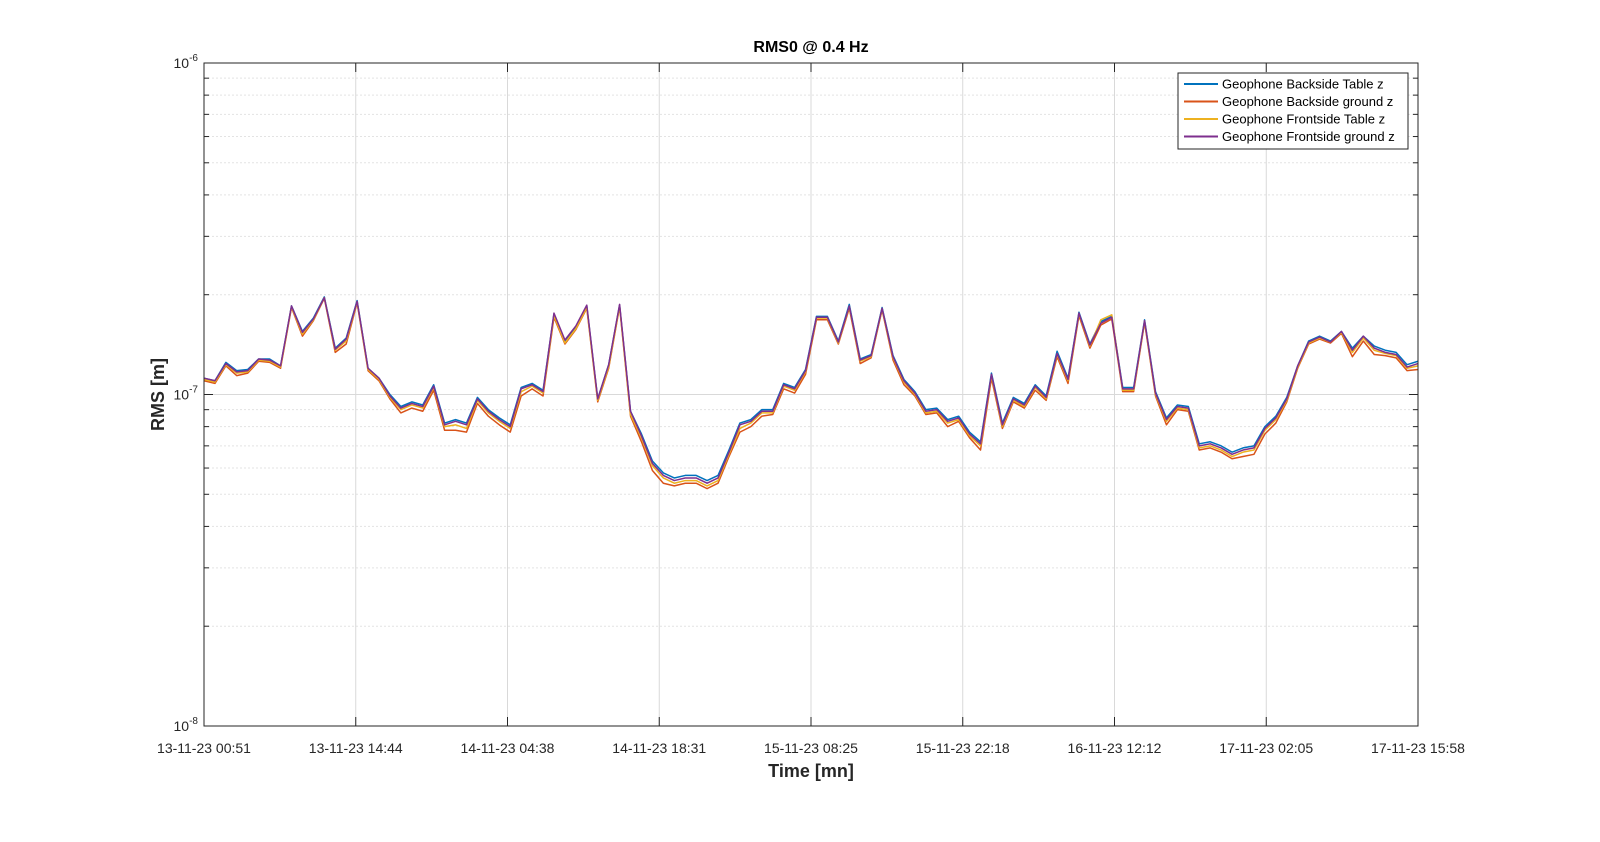 The height and width of the screenshot is (842, 1600). I want to click on y-tick-label: 10⁻⁶, so click(186, 62).